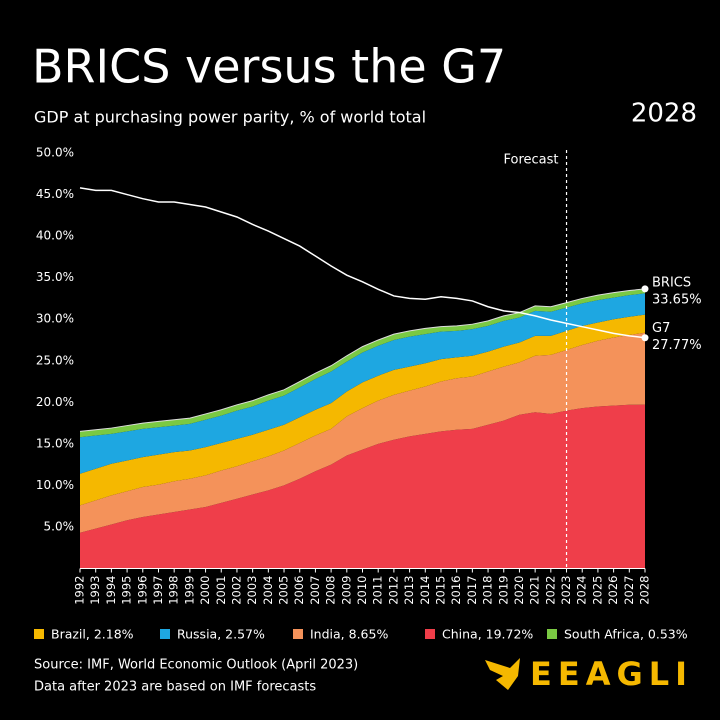  Describe the element at coordinates (629, 590) in the screenshot. I see `x-tick-label: 2027` at that location.